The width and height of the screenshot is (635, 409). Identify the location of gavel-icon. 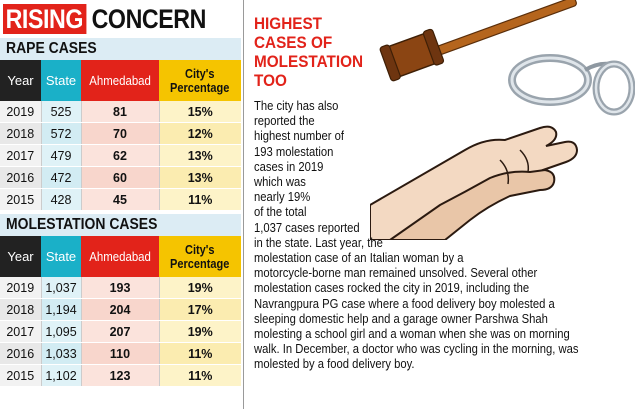
(478, 41).